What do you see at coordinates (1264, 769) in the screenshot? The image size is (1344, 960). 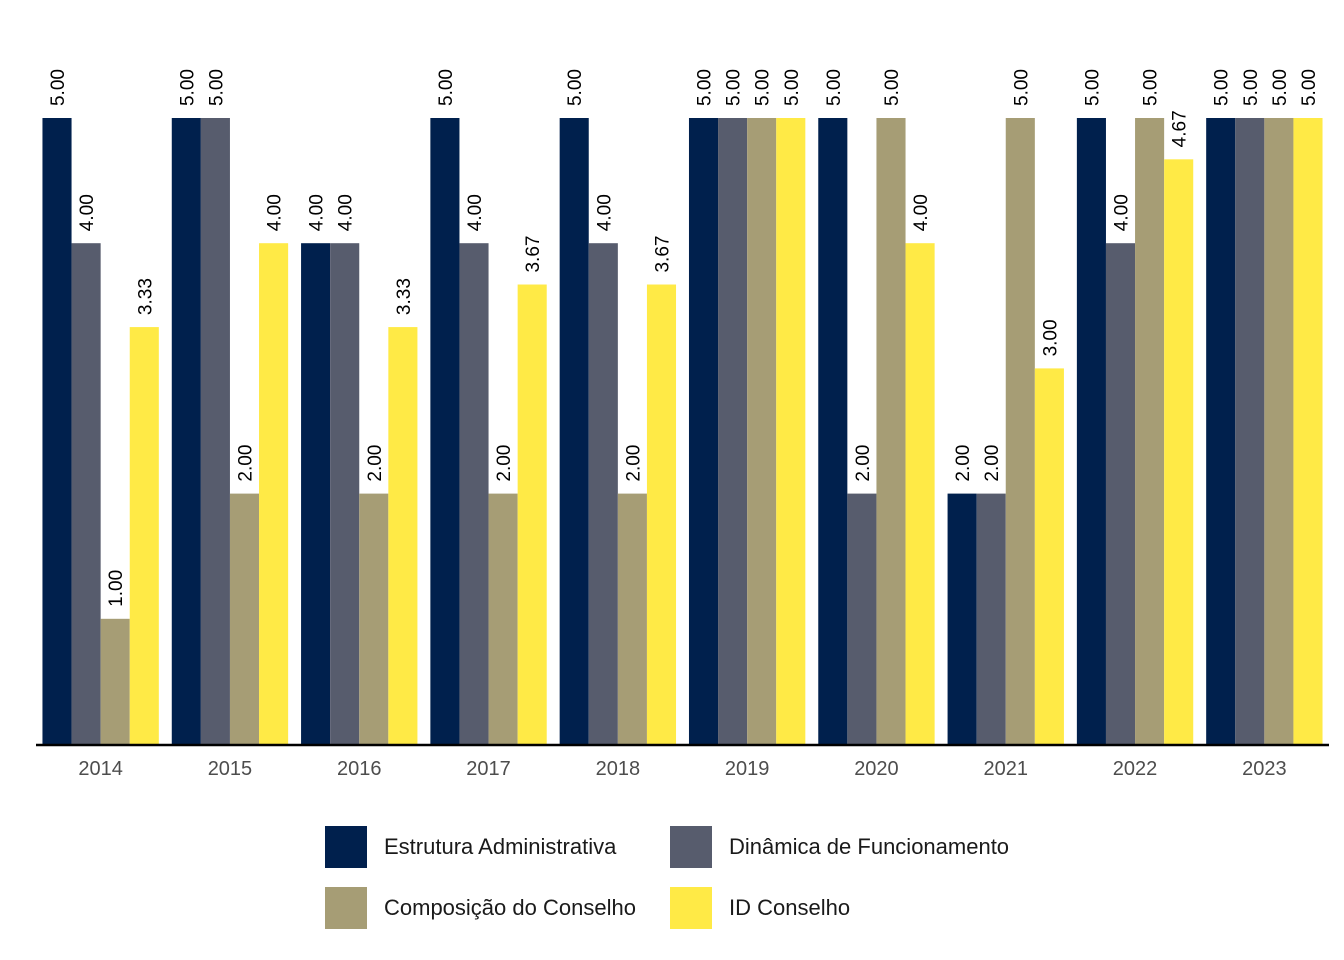 I see `x-tick-label-2023: 2023` at bounding box center [1264, 769].